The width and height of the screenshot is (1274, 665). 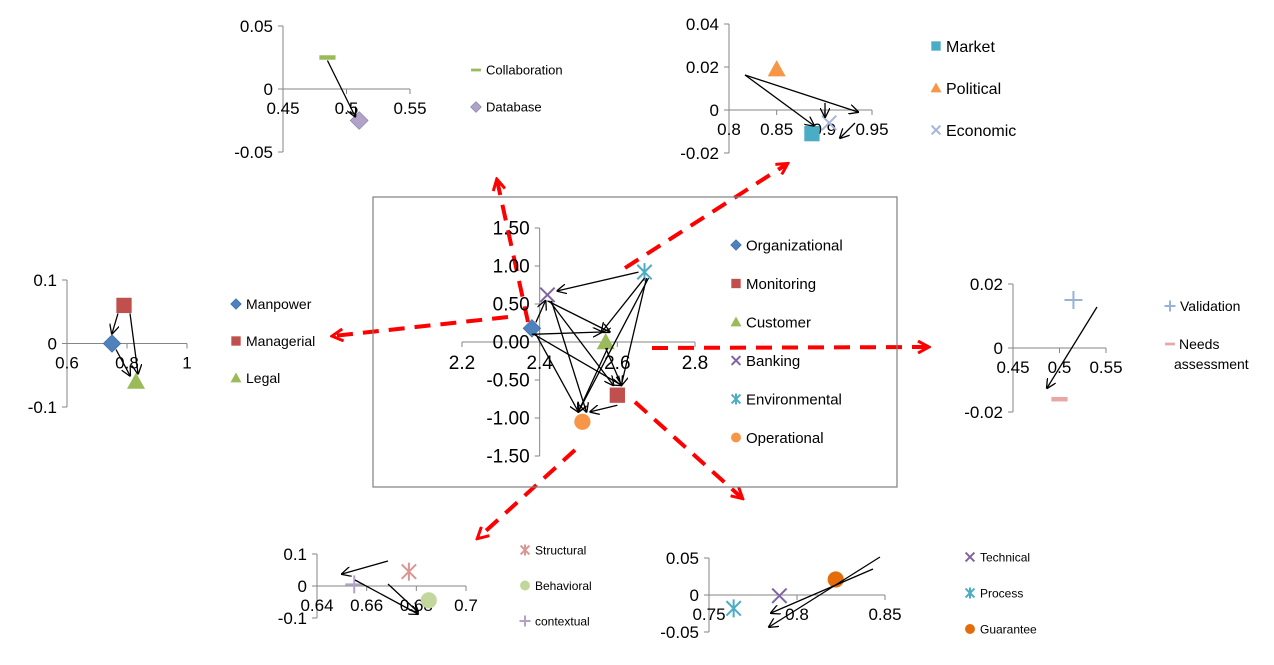 I want to click on y-tick-label: 0.05, so click(x=256, y=26).